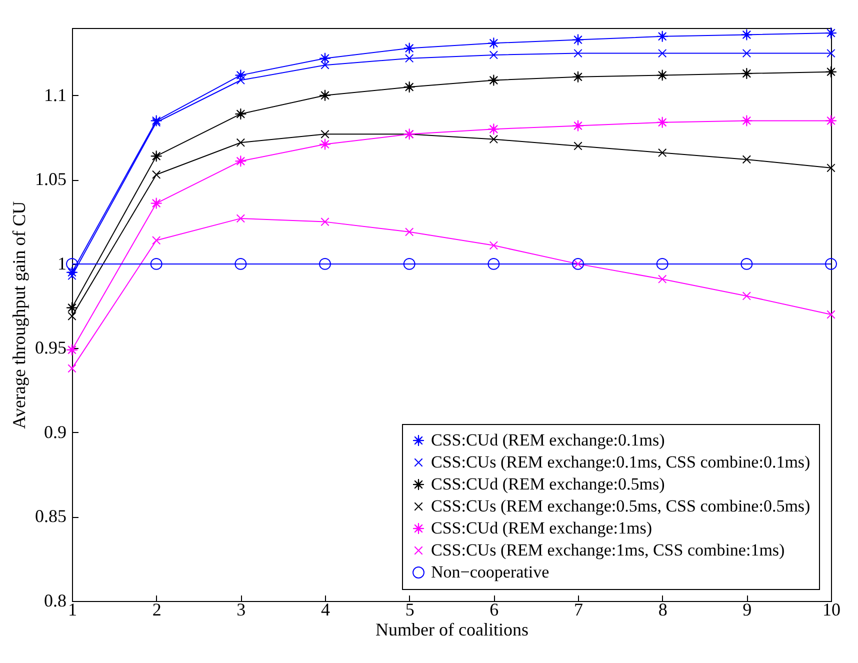  Describe the element at coordinates (55, 432) in the screenshot. I see `y-tick-label: 0.9` at that location.